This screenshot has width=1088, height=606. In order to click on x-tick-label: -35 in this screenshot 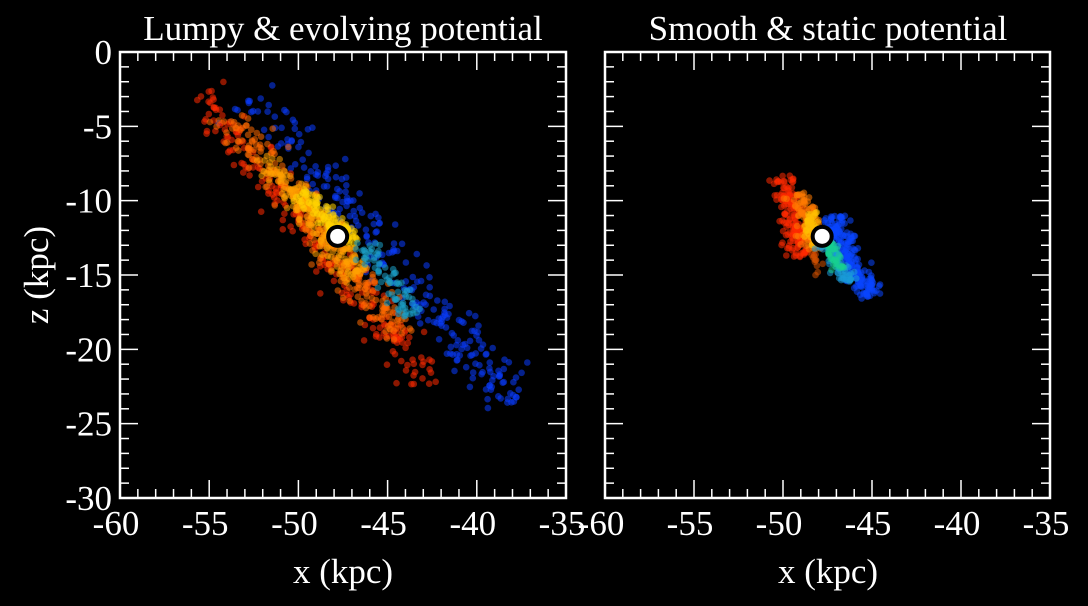, I will do `click(562, 523)`.